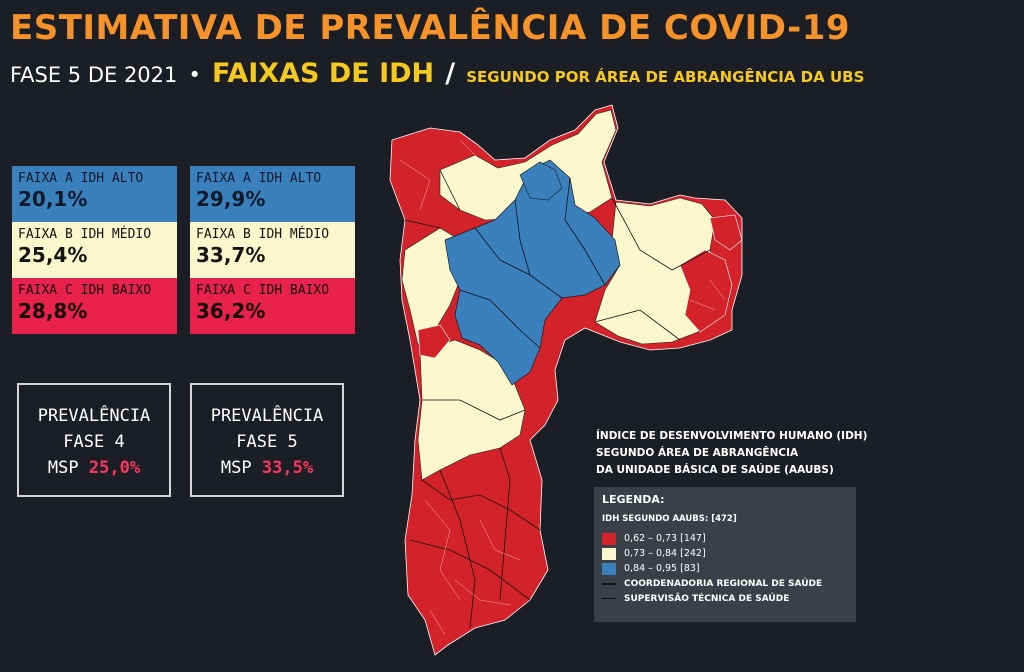  I want to click on legend-line-thick, so click(609, 583).